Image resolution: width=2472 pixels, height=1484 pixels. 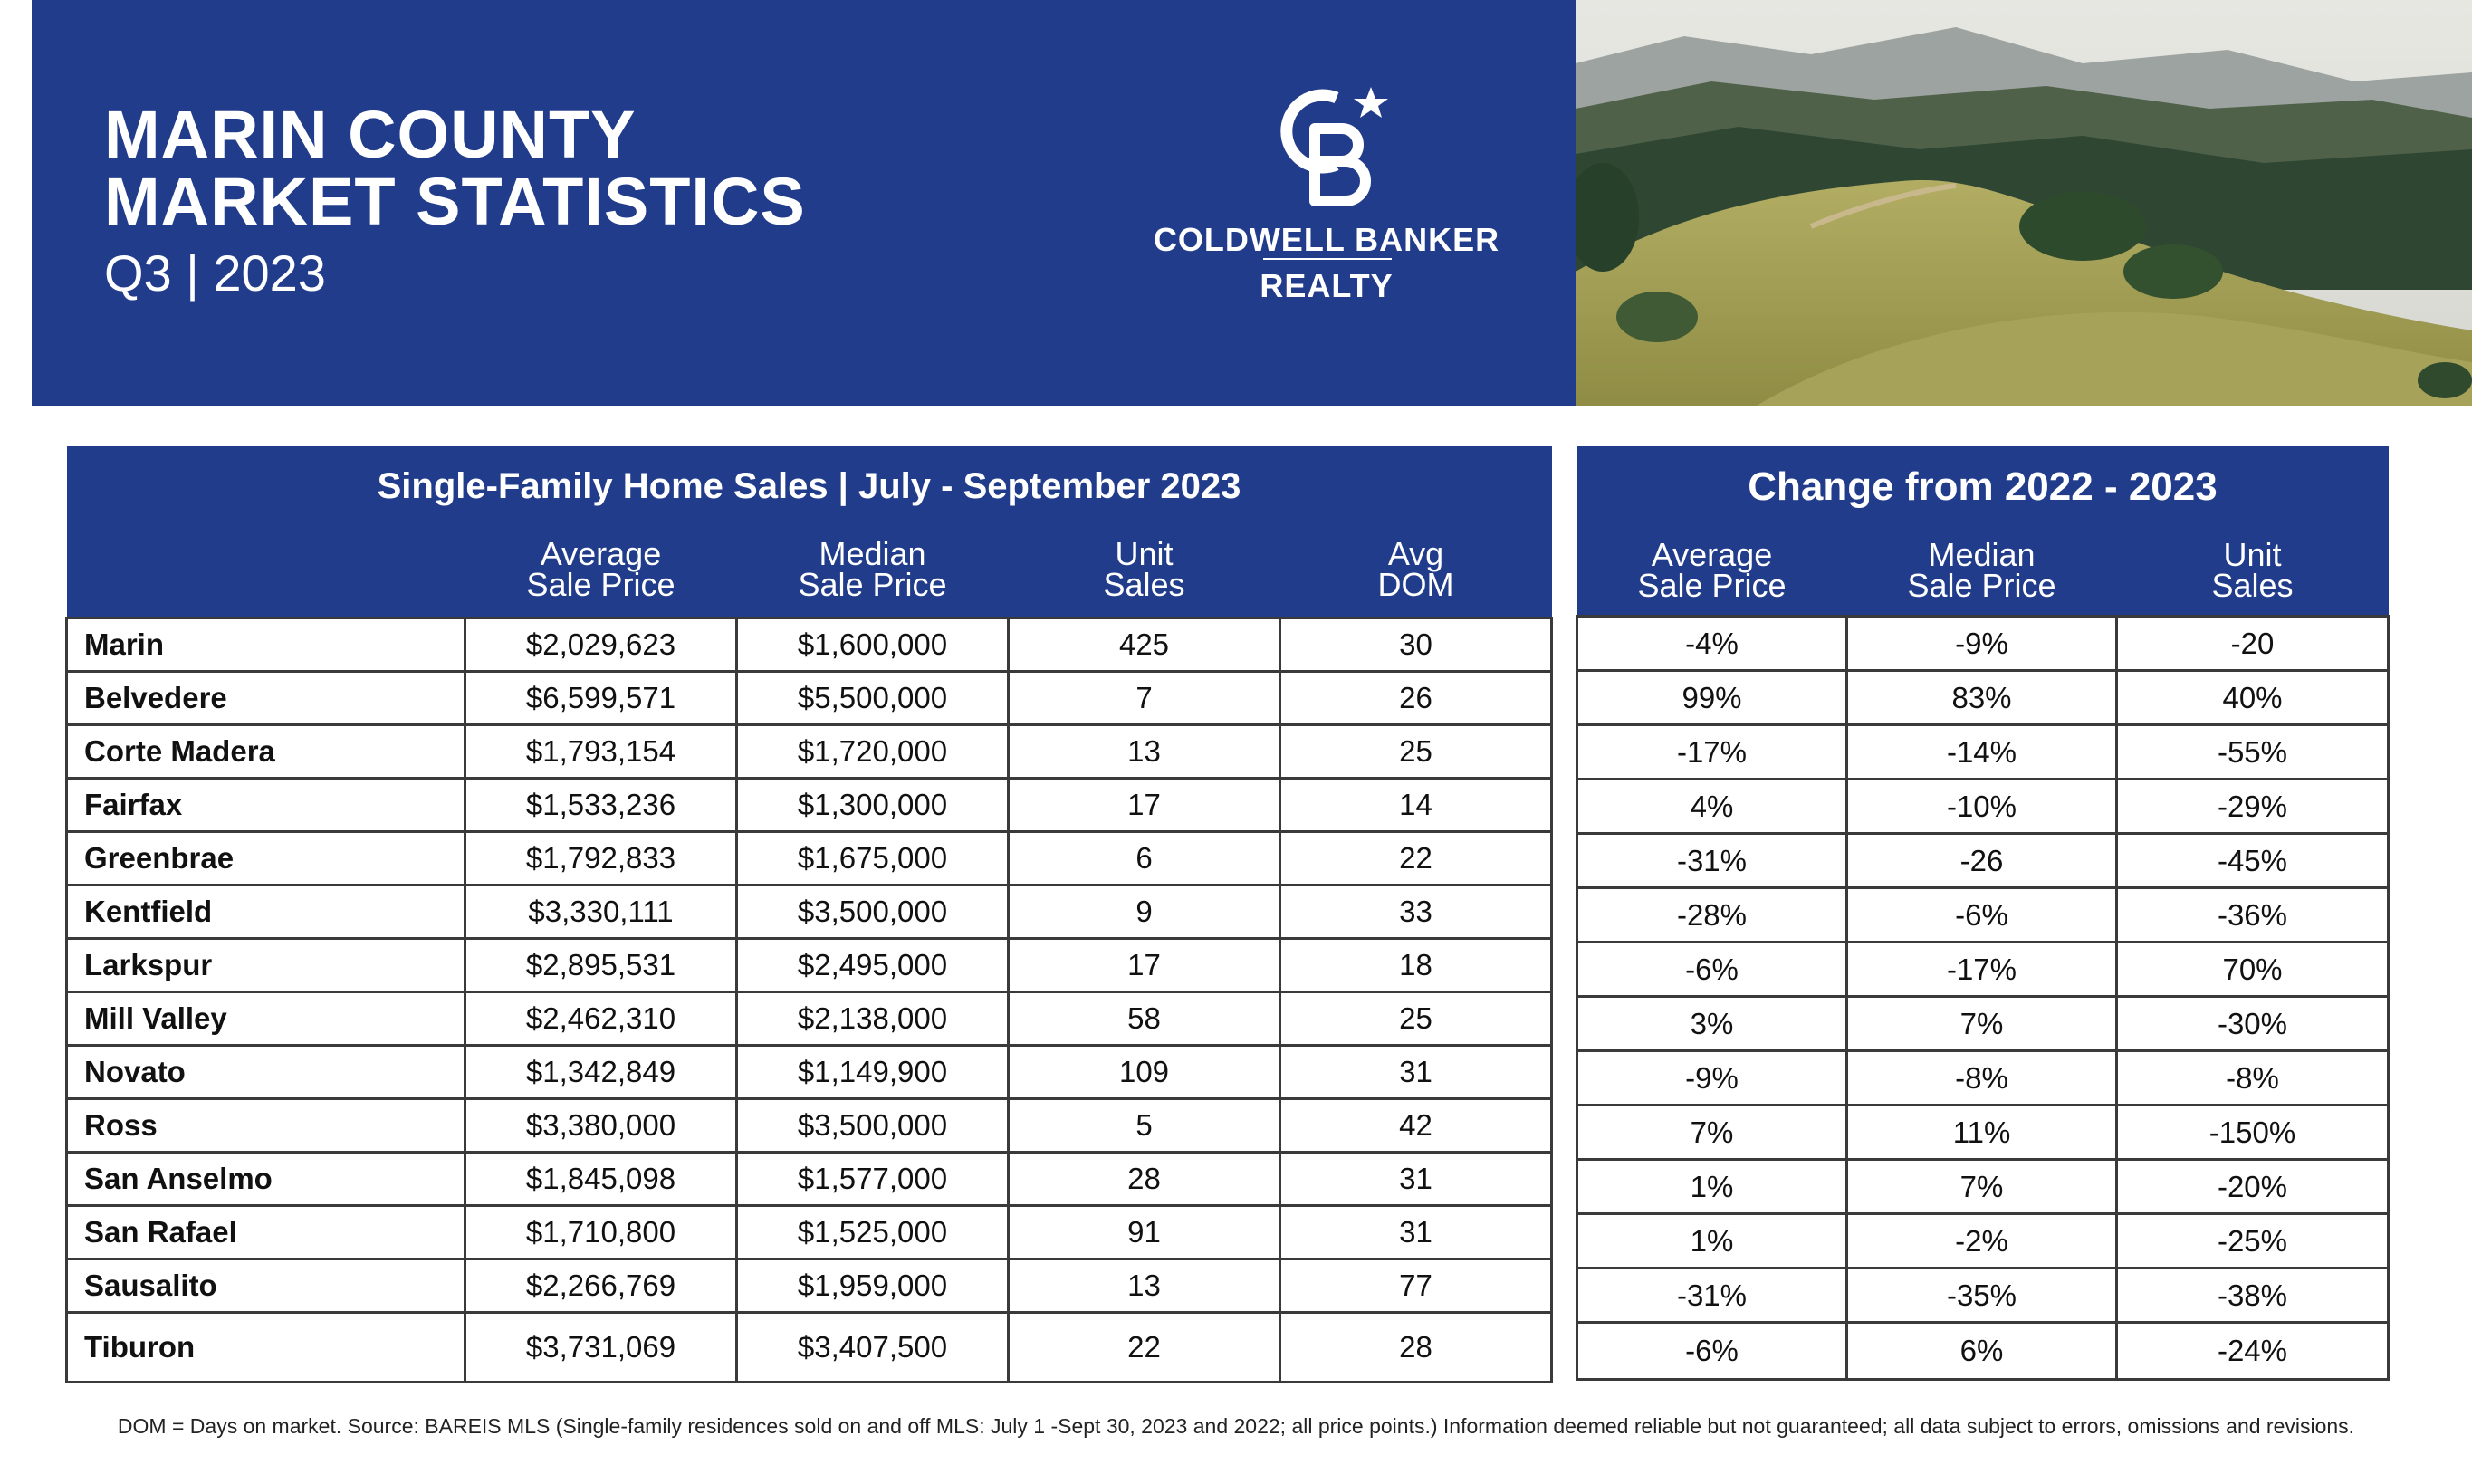 What do you see at coordinates (2252, 1295) in the screenshot?
I see `change-unit-sales: -38%` at bounding box center [2252, 1295].